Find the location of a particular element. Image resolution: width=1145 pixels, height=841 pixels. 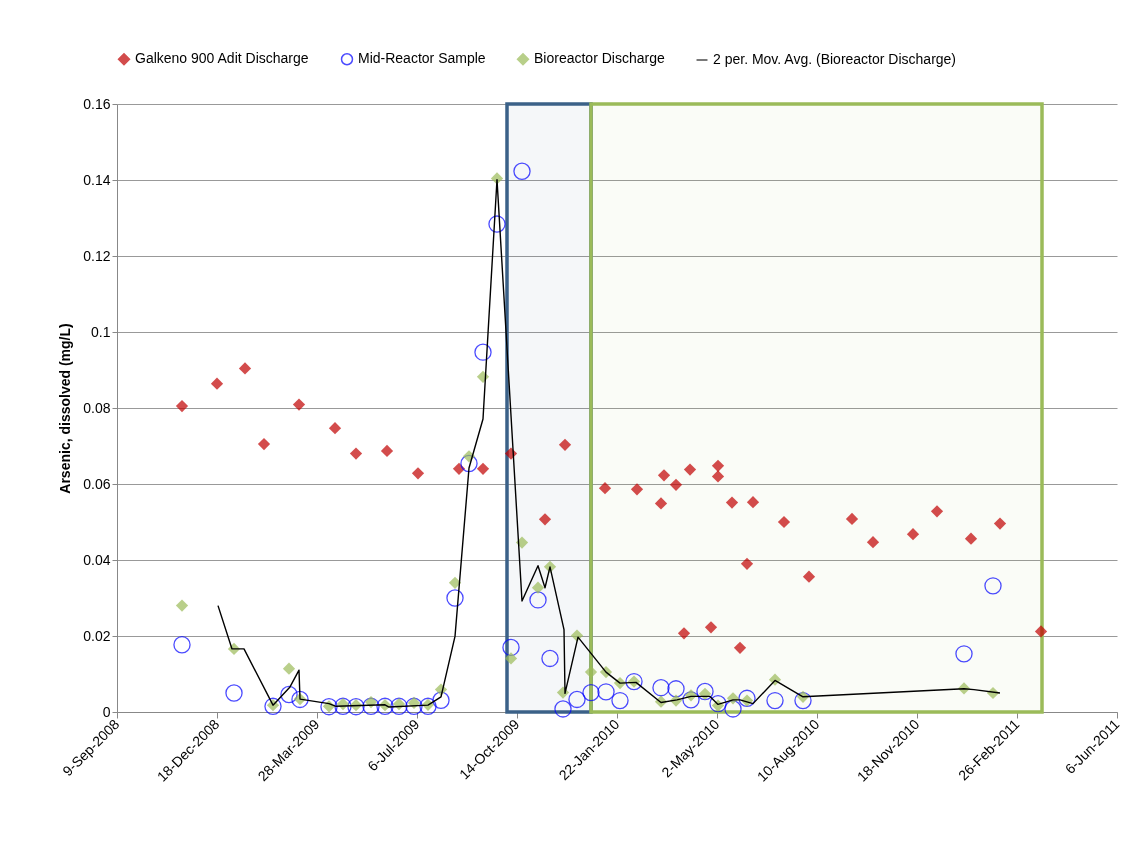

y-tick-label: 0.04 is located at coordinates (97, 559).